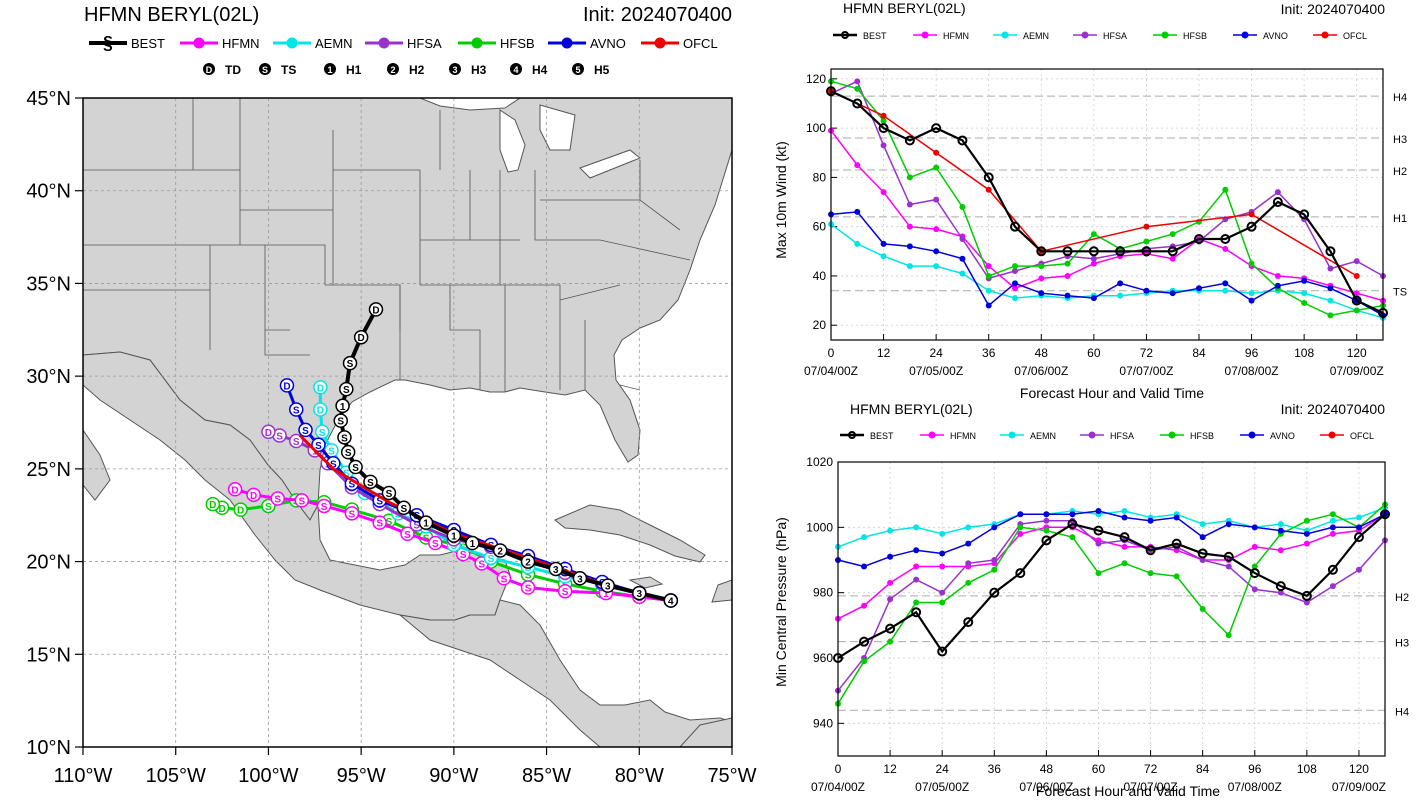 This screenshot has height=800, width=1421. Describe the element at coordinates (1282, 436) in the screenshot. I see `legend-label-avno: AVNO` at that location.